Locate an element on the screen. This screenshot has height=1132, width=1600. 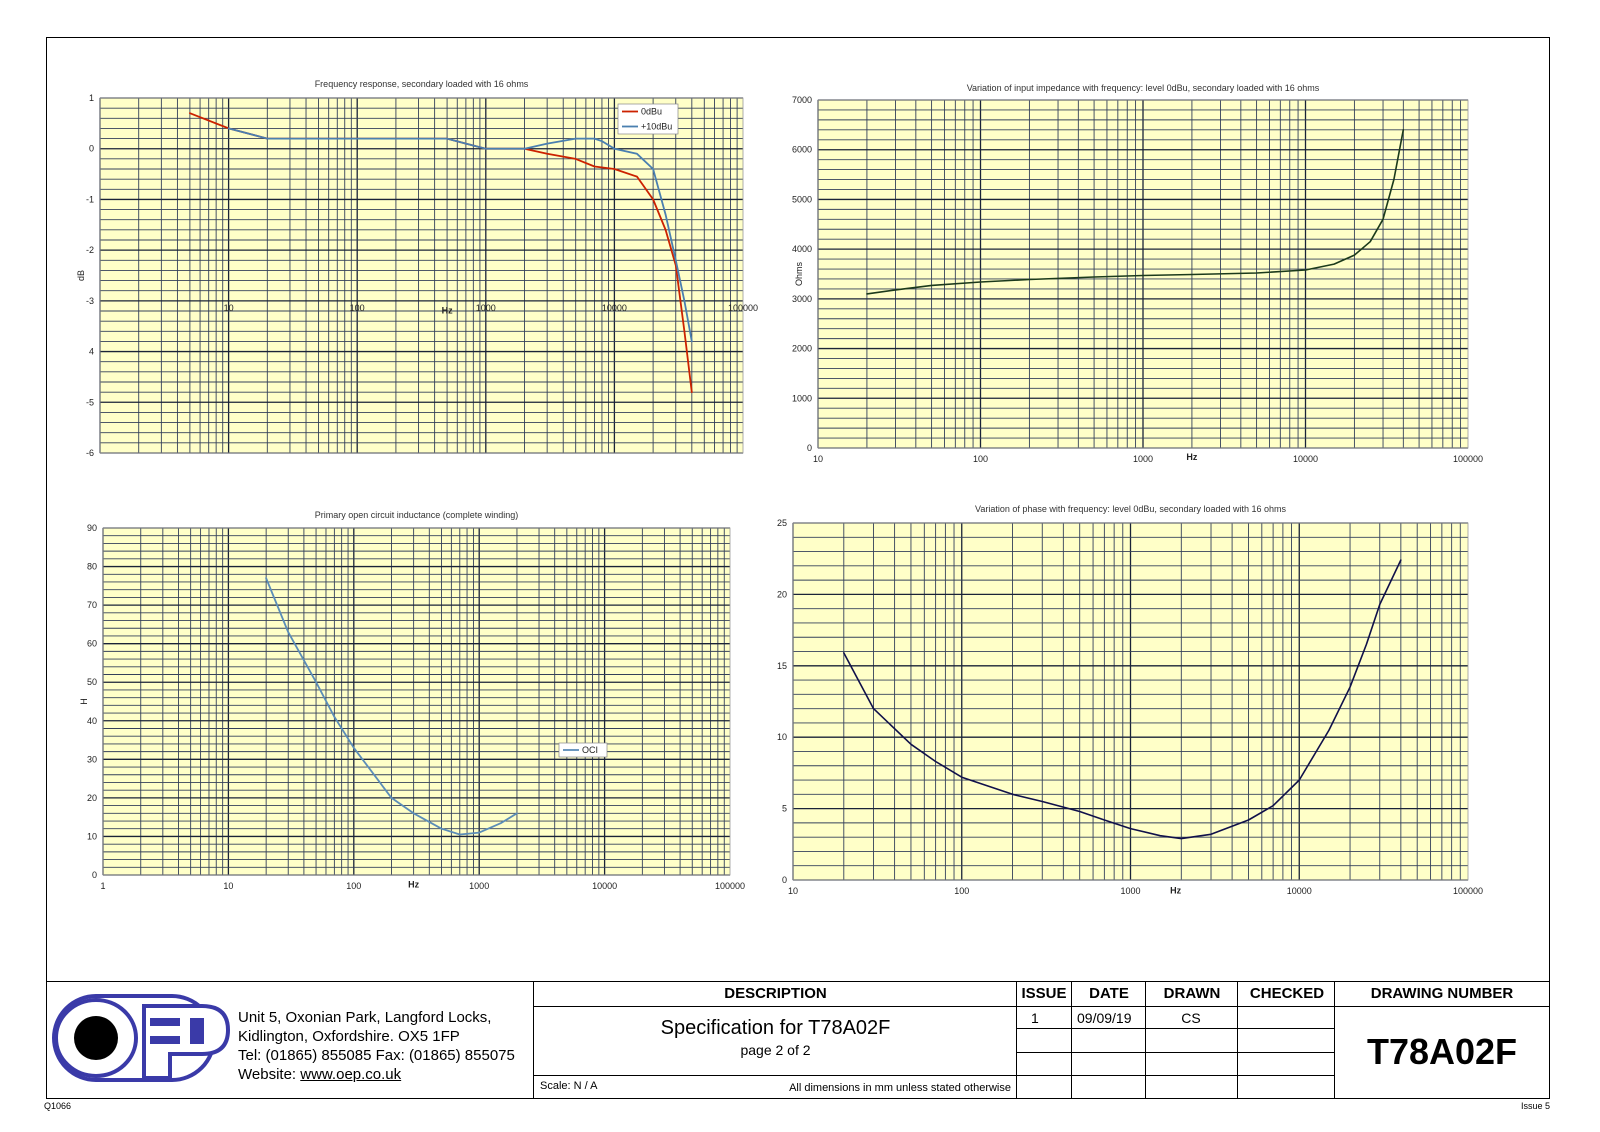
scale-text: Scale: N / A is located at coordinates (569, 1086).